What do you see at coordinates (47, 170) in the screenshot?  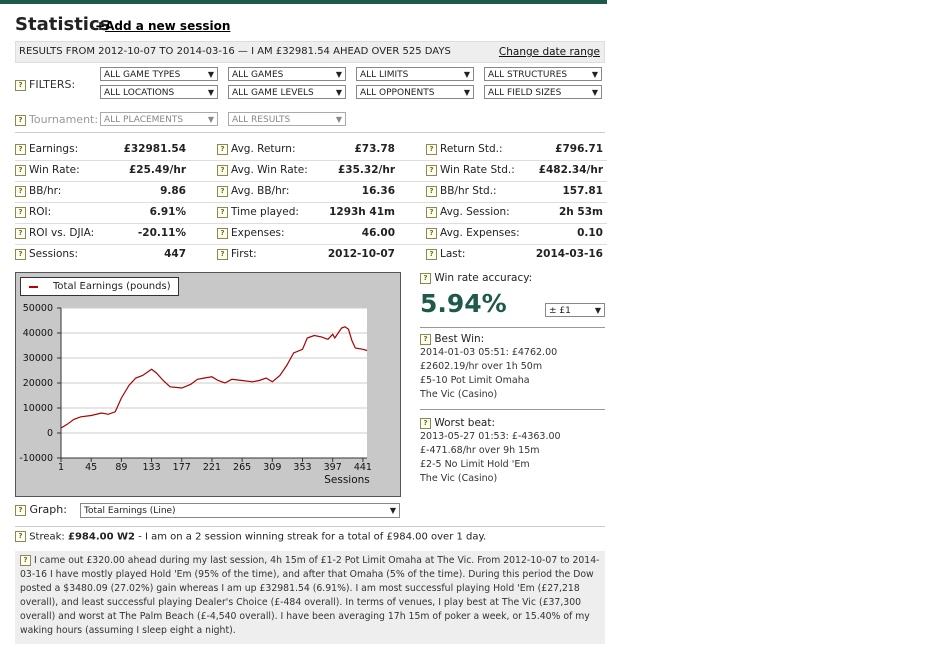 I see `stat-label: ? Win Rate:` at bounding box center [47, 170].